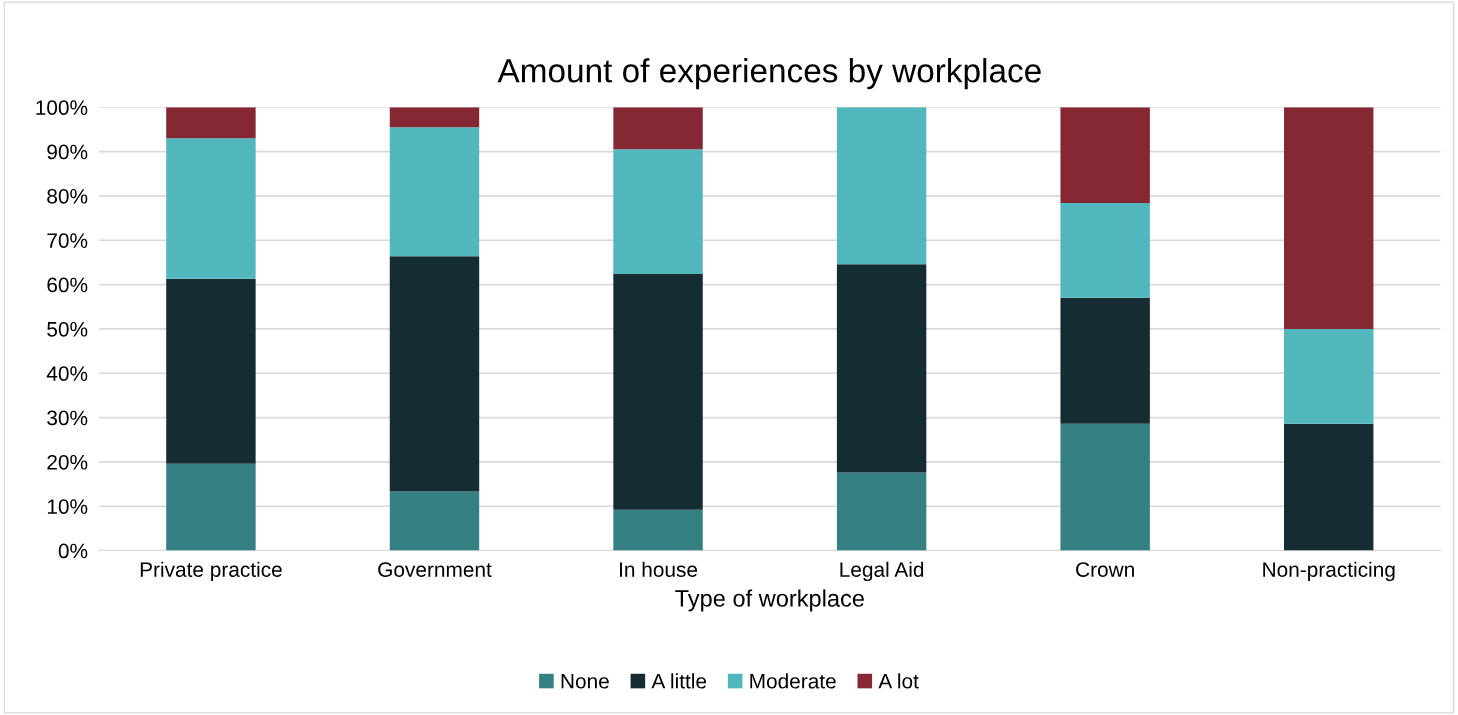 The width and height of the screenshot is (1458, 715). Describe the element at coordinates (585, 681) in the screenshot. I see `legend-label: None` at that location.